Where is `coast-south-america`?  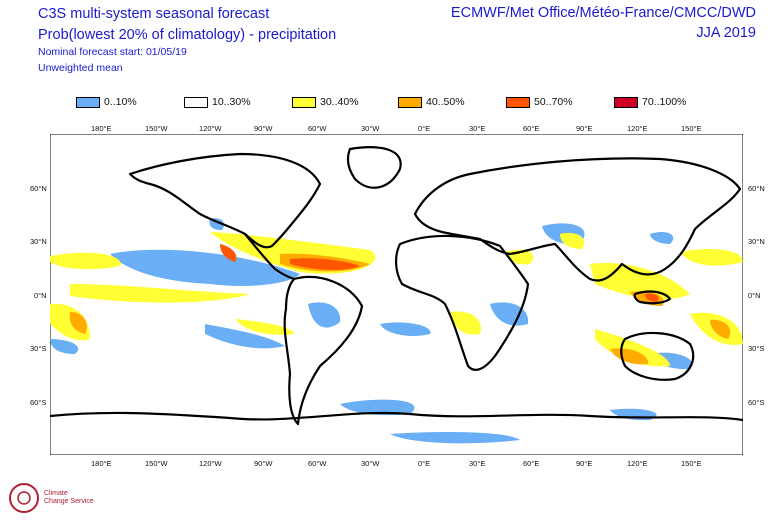 coast-south-america is located at coordinates (323, 350).